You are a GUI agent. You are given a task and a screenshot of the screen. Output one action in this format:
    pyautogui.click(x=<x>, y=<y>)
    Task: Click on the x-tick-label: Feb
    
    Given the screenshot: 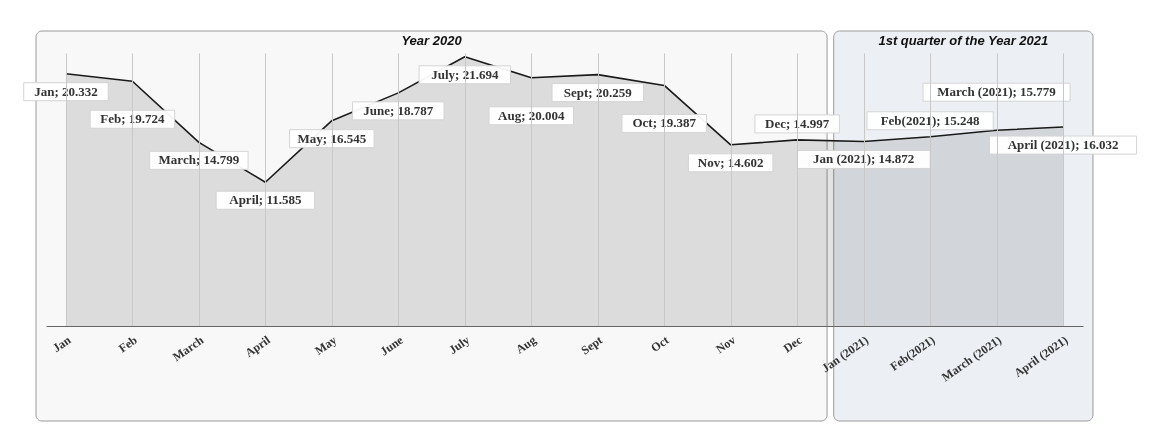 What is the action you would take?
    pyautogui.click(x=128, y=344)
    